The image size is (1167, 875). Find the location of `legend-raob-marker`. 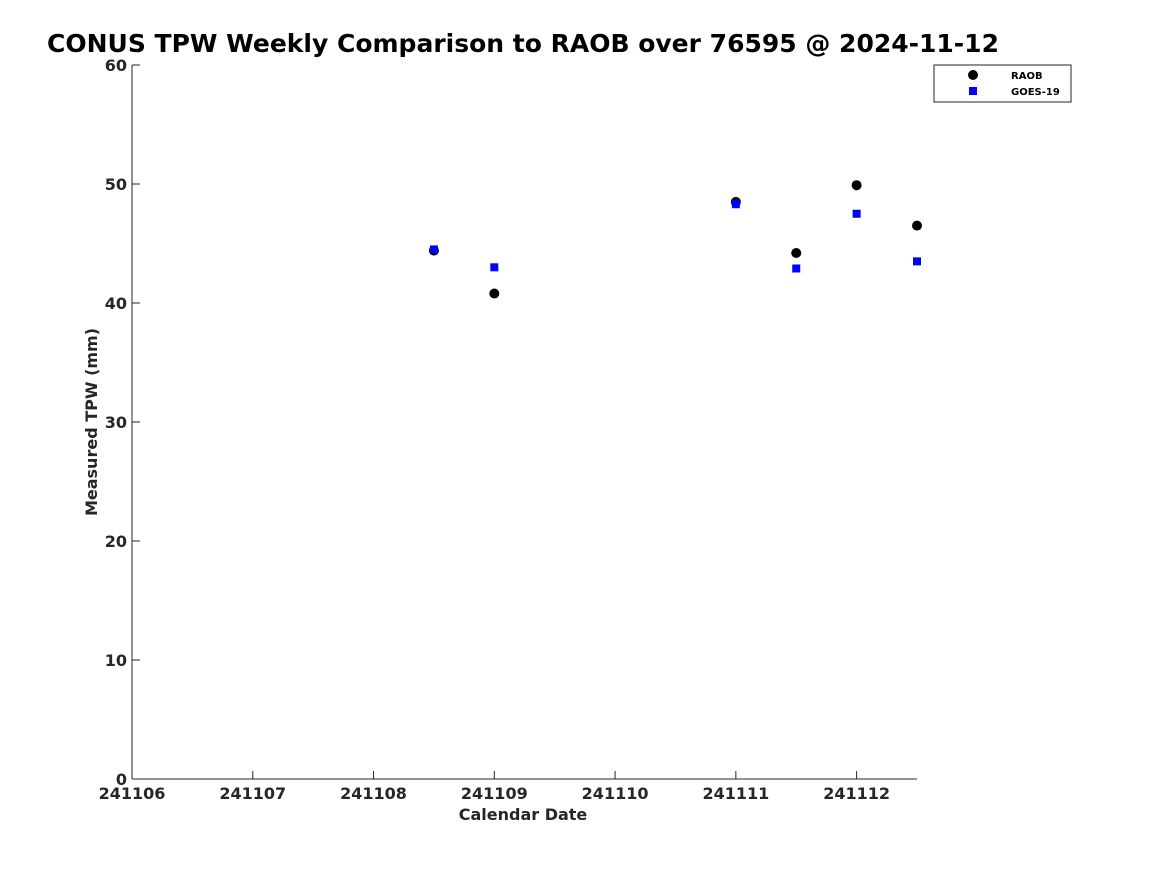

legend-raob-marker is located at coordinates (973, 75).